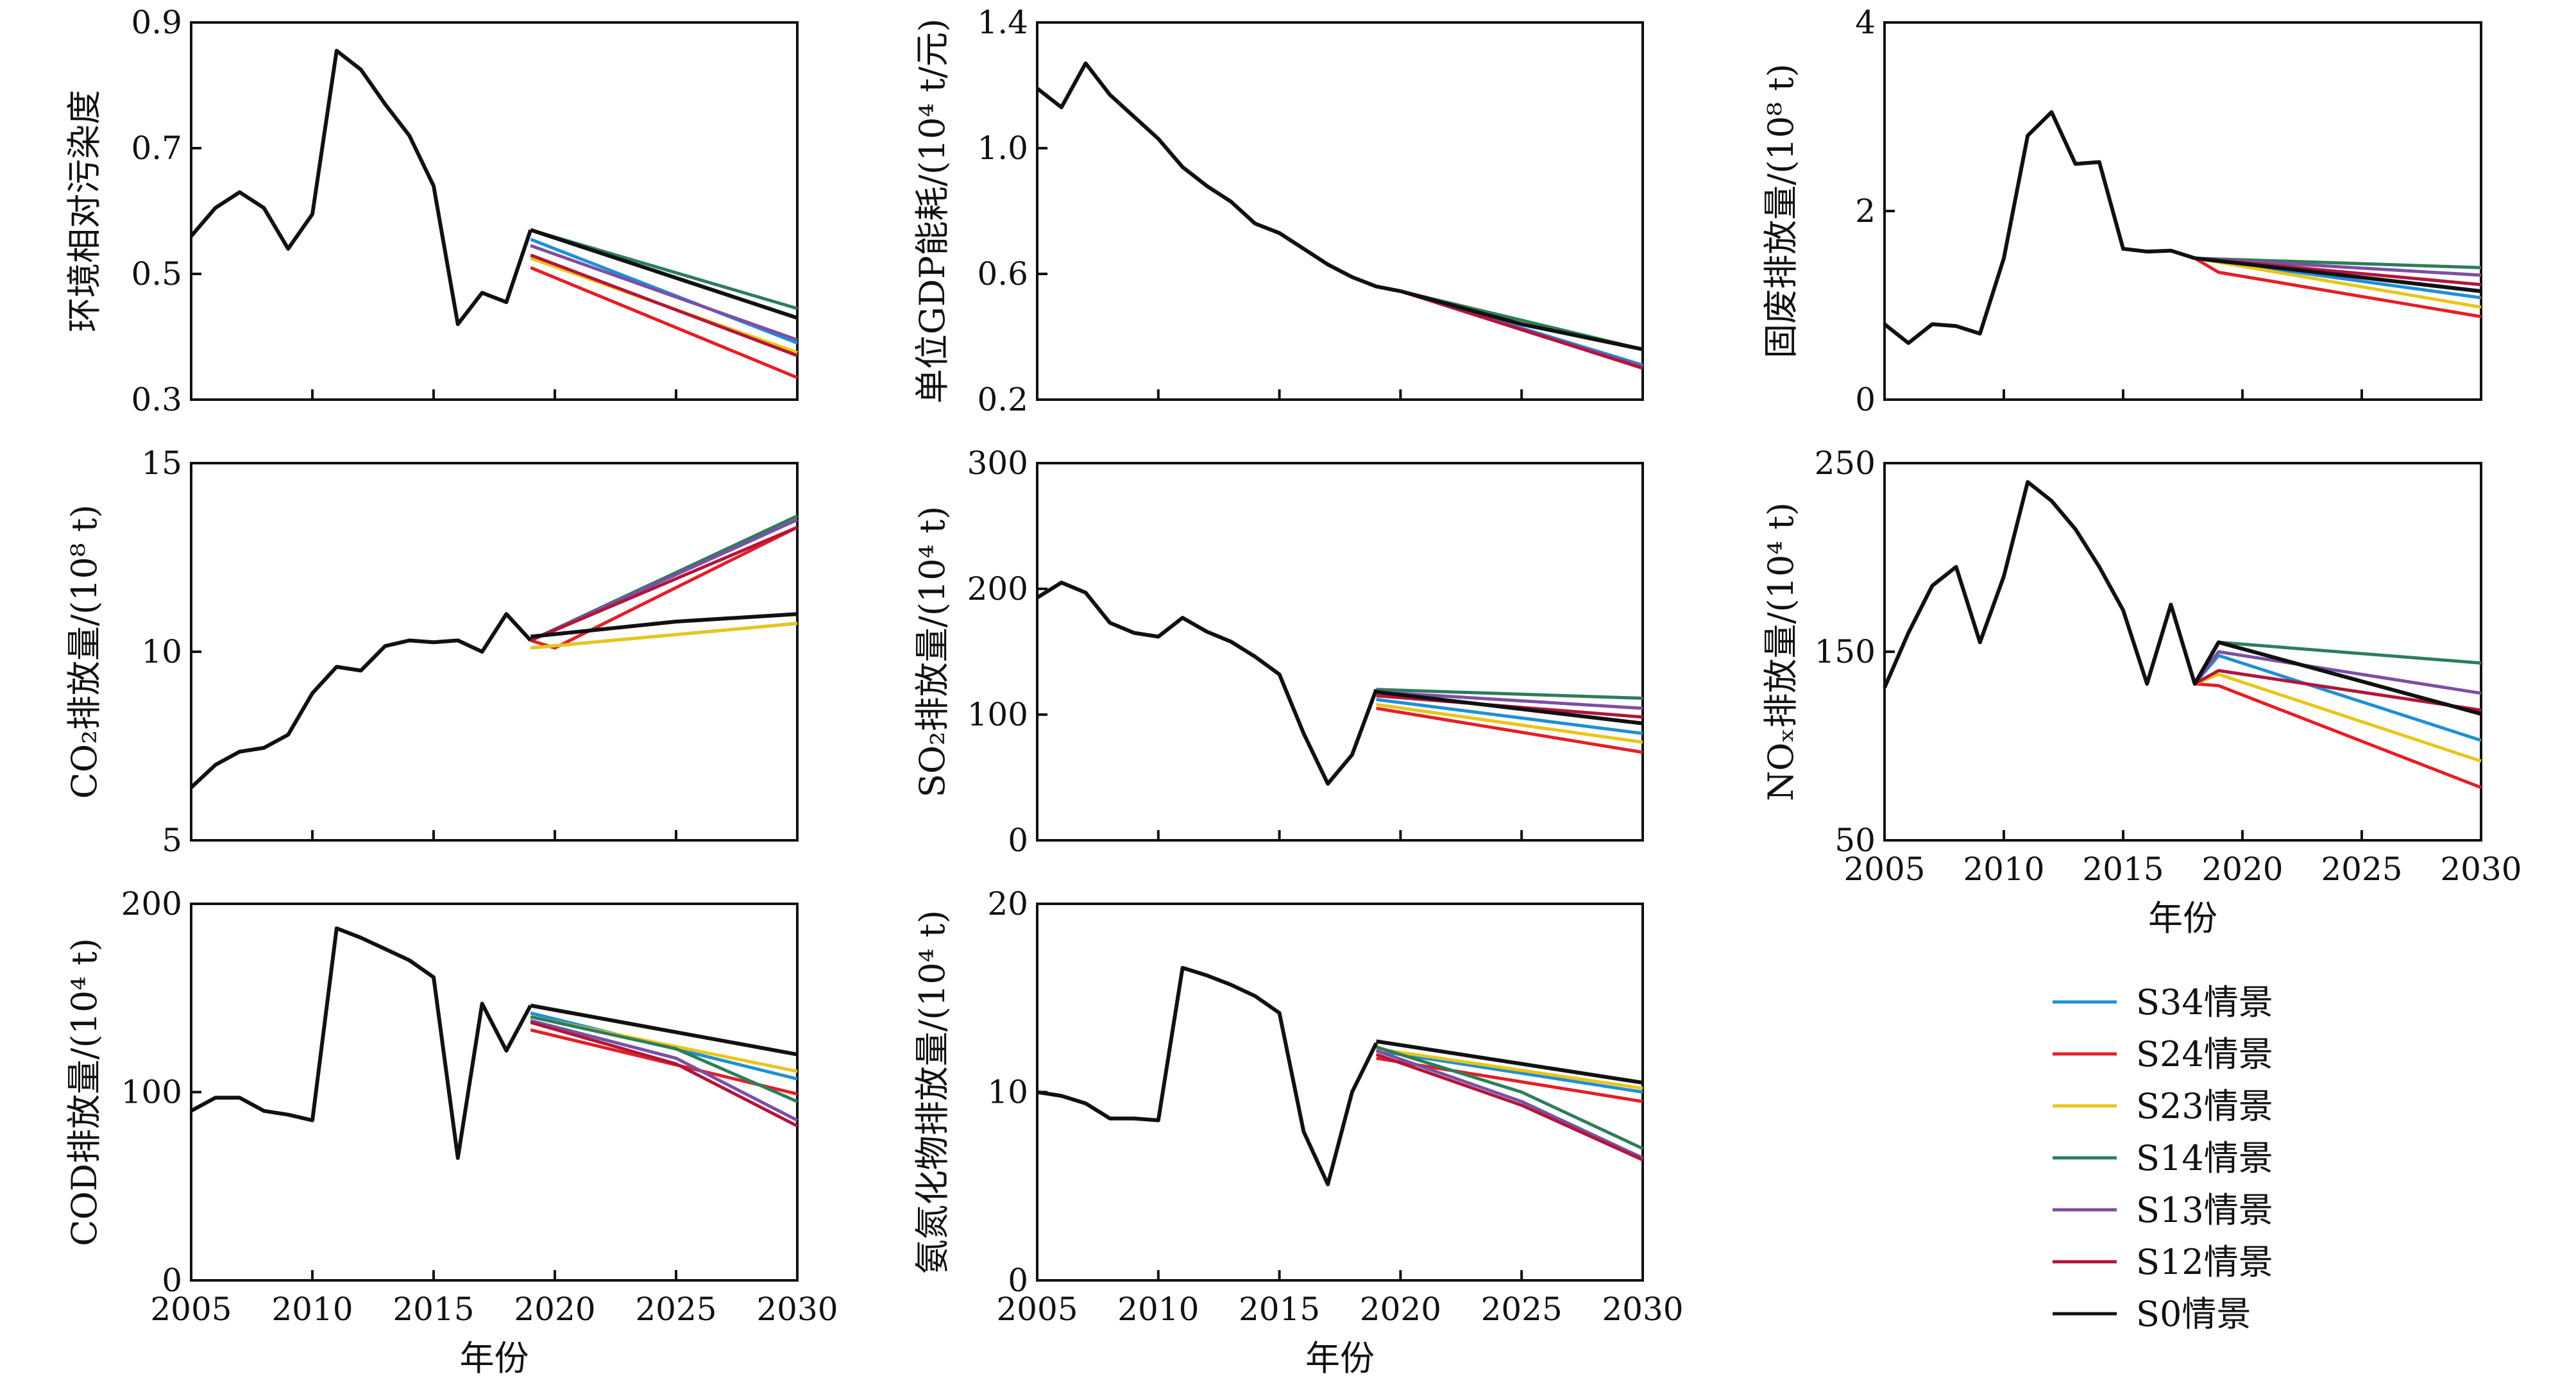 Image resolution: width=2576 pixels, height=1383 pixels. I want to click on legend-label-s34: S34情景, so click(2204, 1002).